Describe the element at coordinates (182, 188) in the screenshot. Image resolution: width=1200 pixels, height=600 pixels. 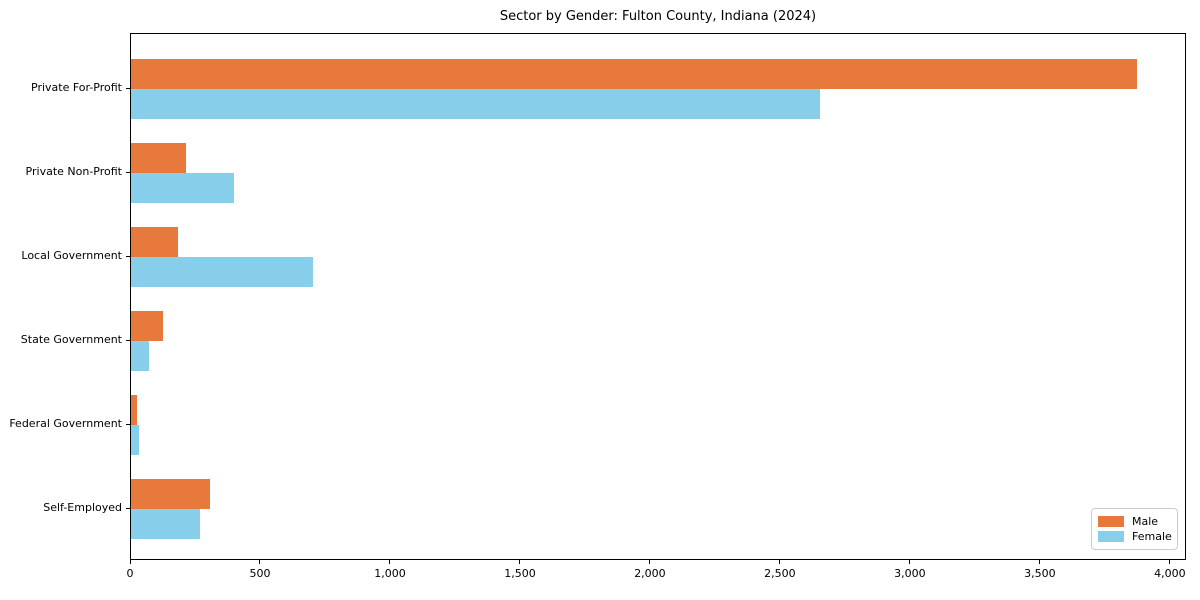
I see `bar-female-private-non-profit` at that location.